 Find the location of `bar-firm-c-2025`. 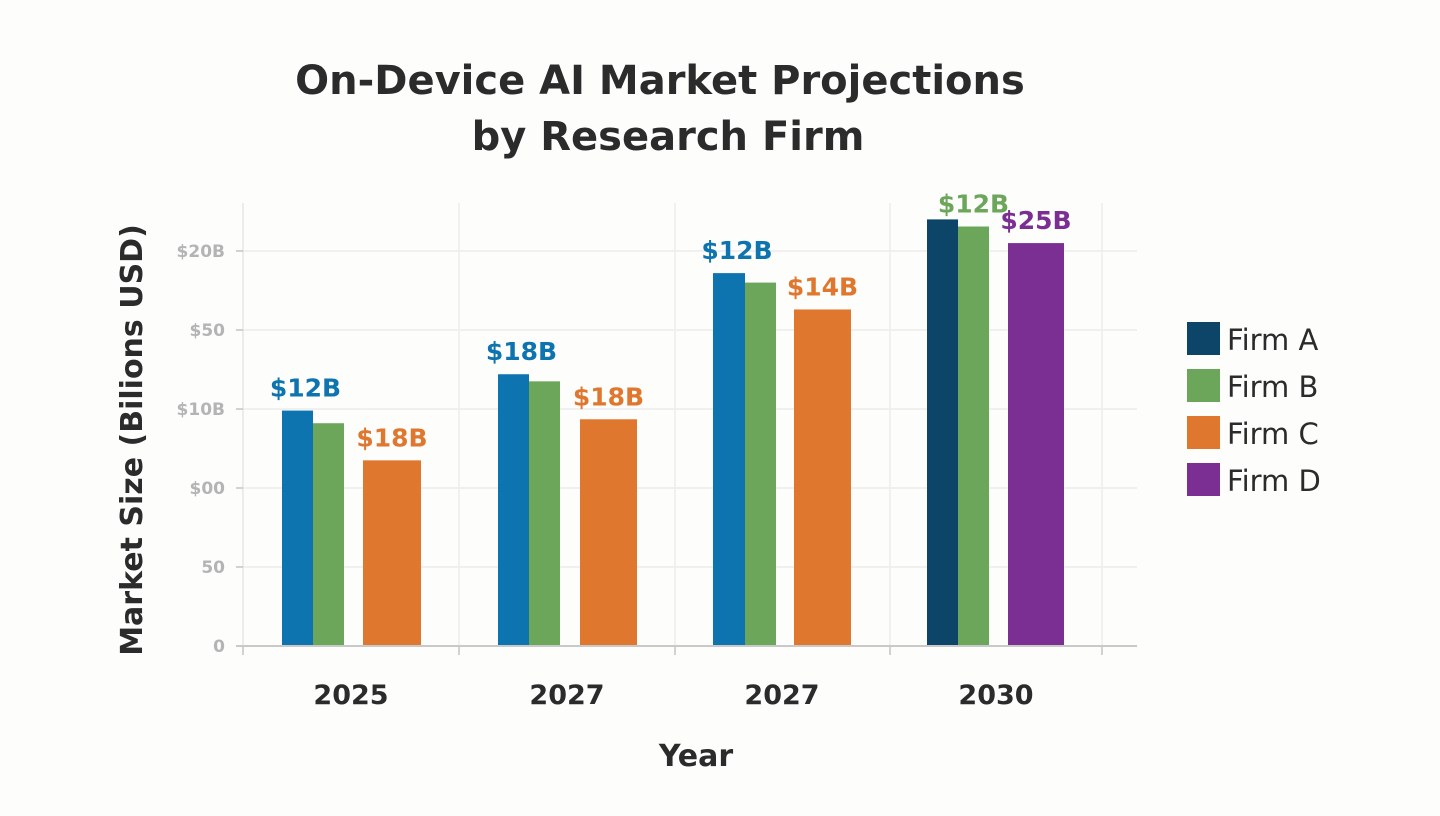

bar-firm-c-2025 is located at coordinates (392, 553).